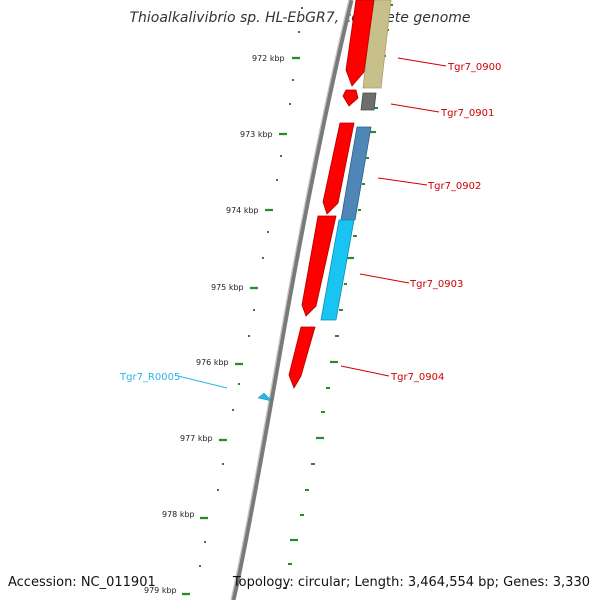 This screenshot has height=600, width=600. What do you see at coordinates (436, 284) in the screenshot?
I see `gene-label-0903: Tgr7_0903` at bounding box center [436, 284].